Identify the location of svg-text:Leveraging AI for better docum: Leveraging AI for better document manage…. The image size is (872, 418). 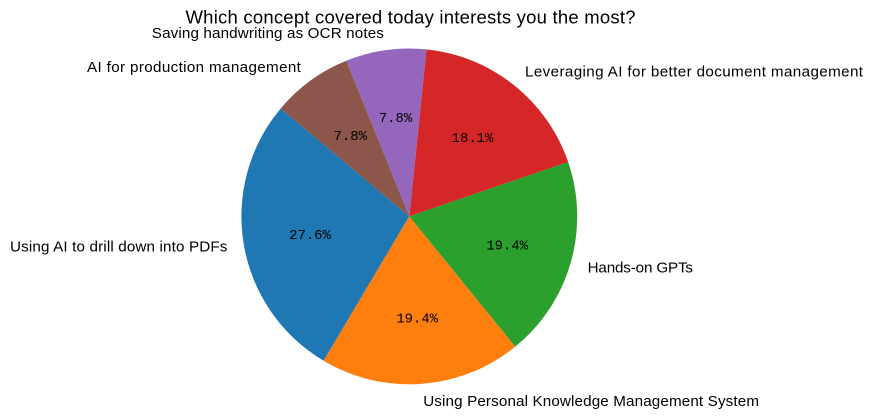
(694, 71).